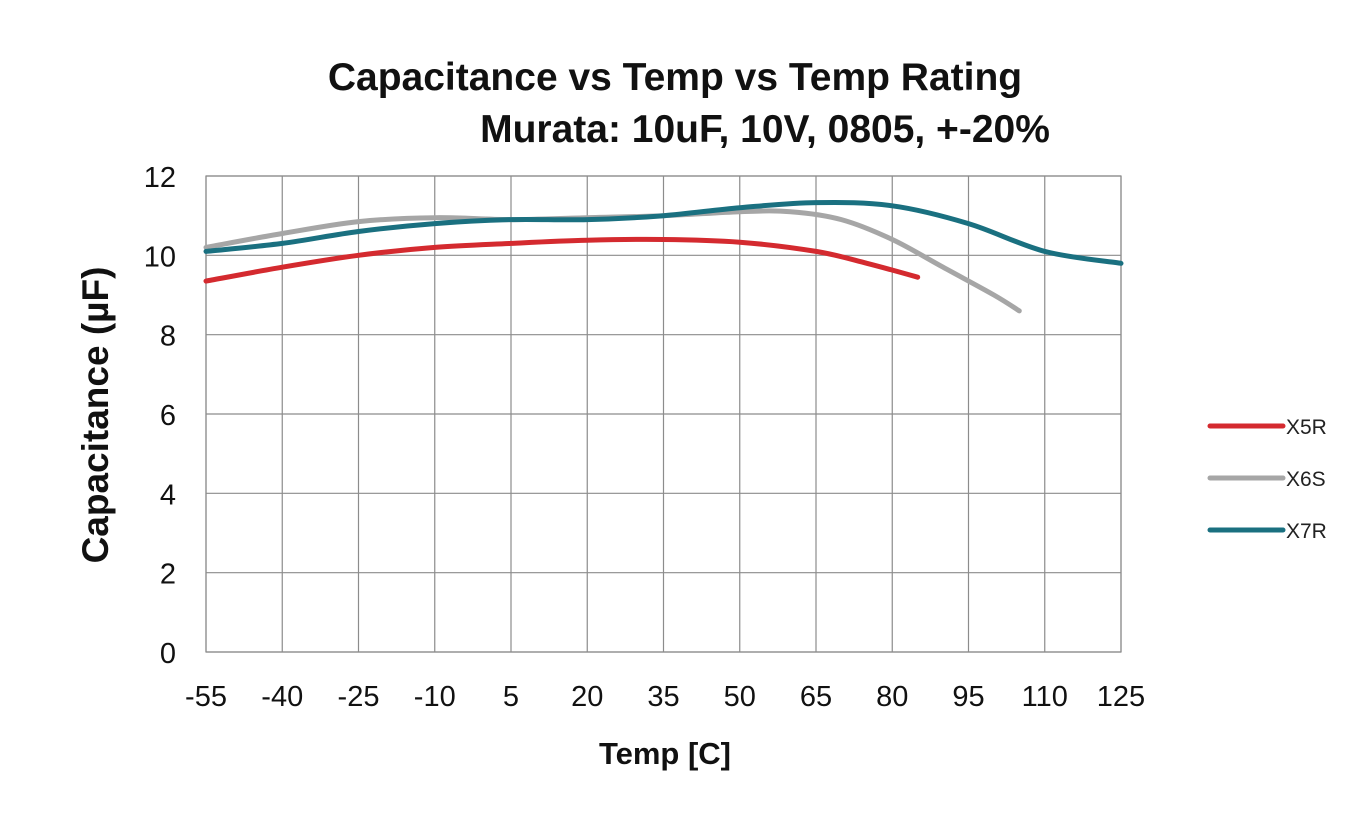  What do you see at coordinates (1045, 697) in the screenshot?
I see `x-tick-label-11: 110` at bounding box center [1045, 697].